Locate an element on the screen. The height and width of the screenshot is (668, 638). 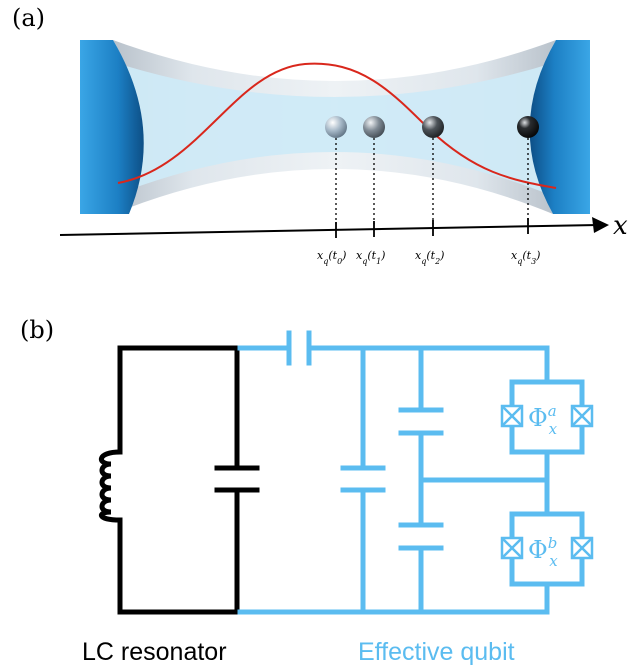
particle-t0 is located at coordinates (336, 127).